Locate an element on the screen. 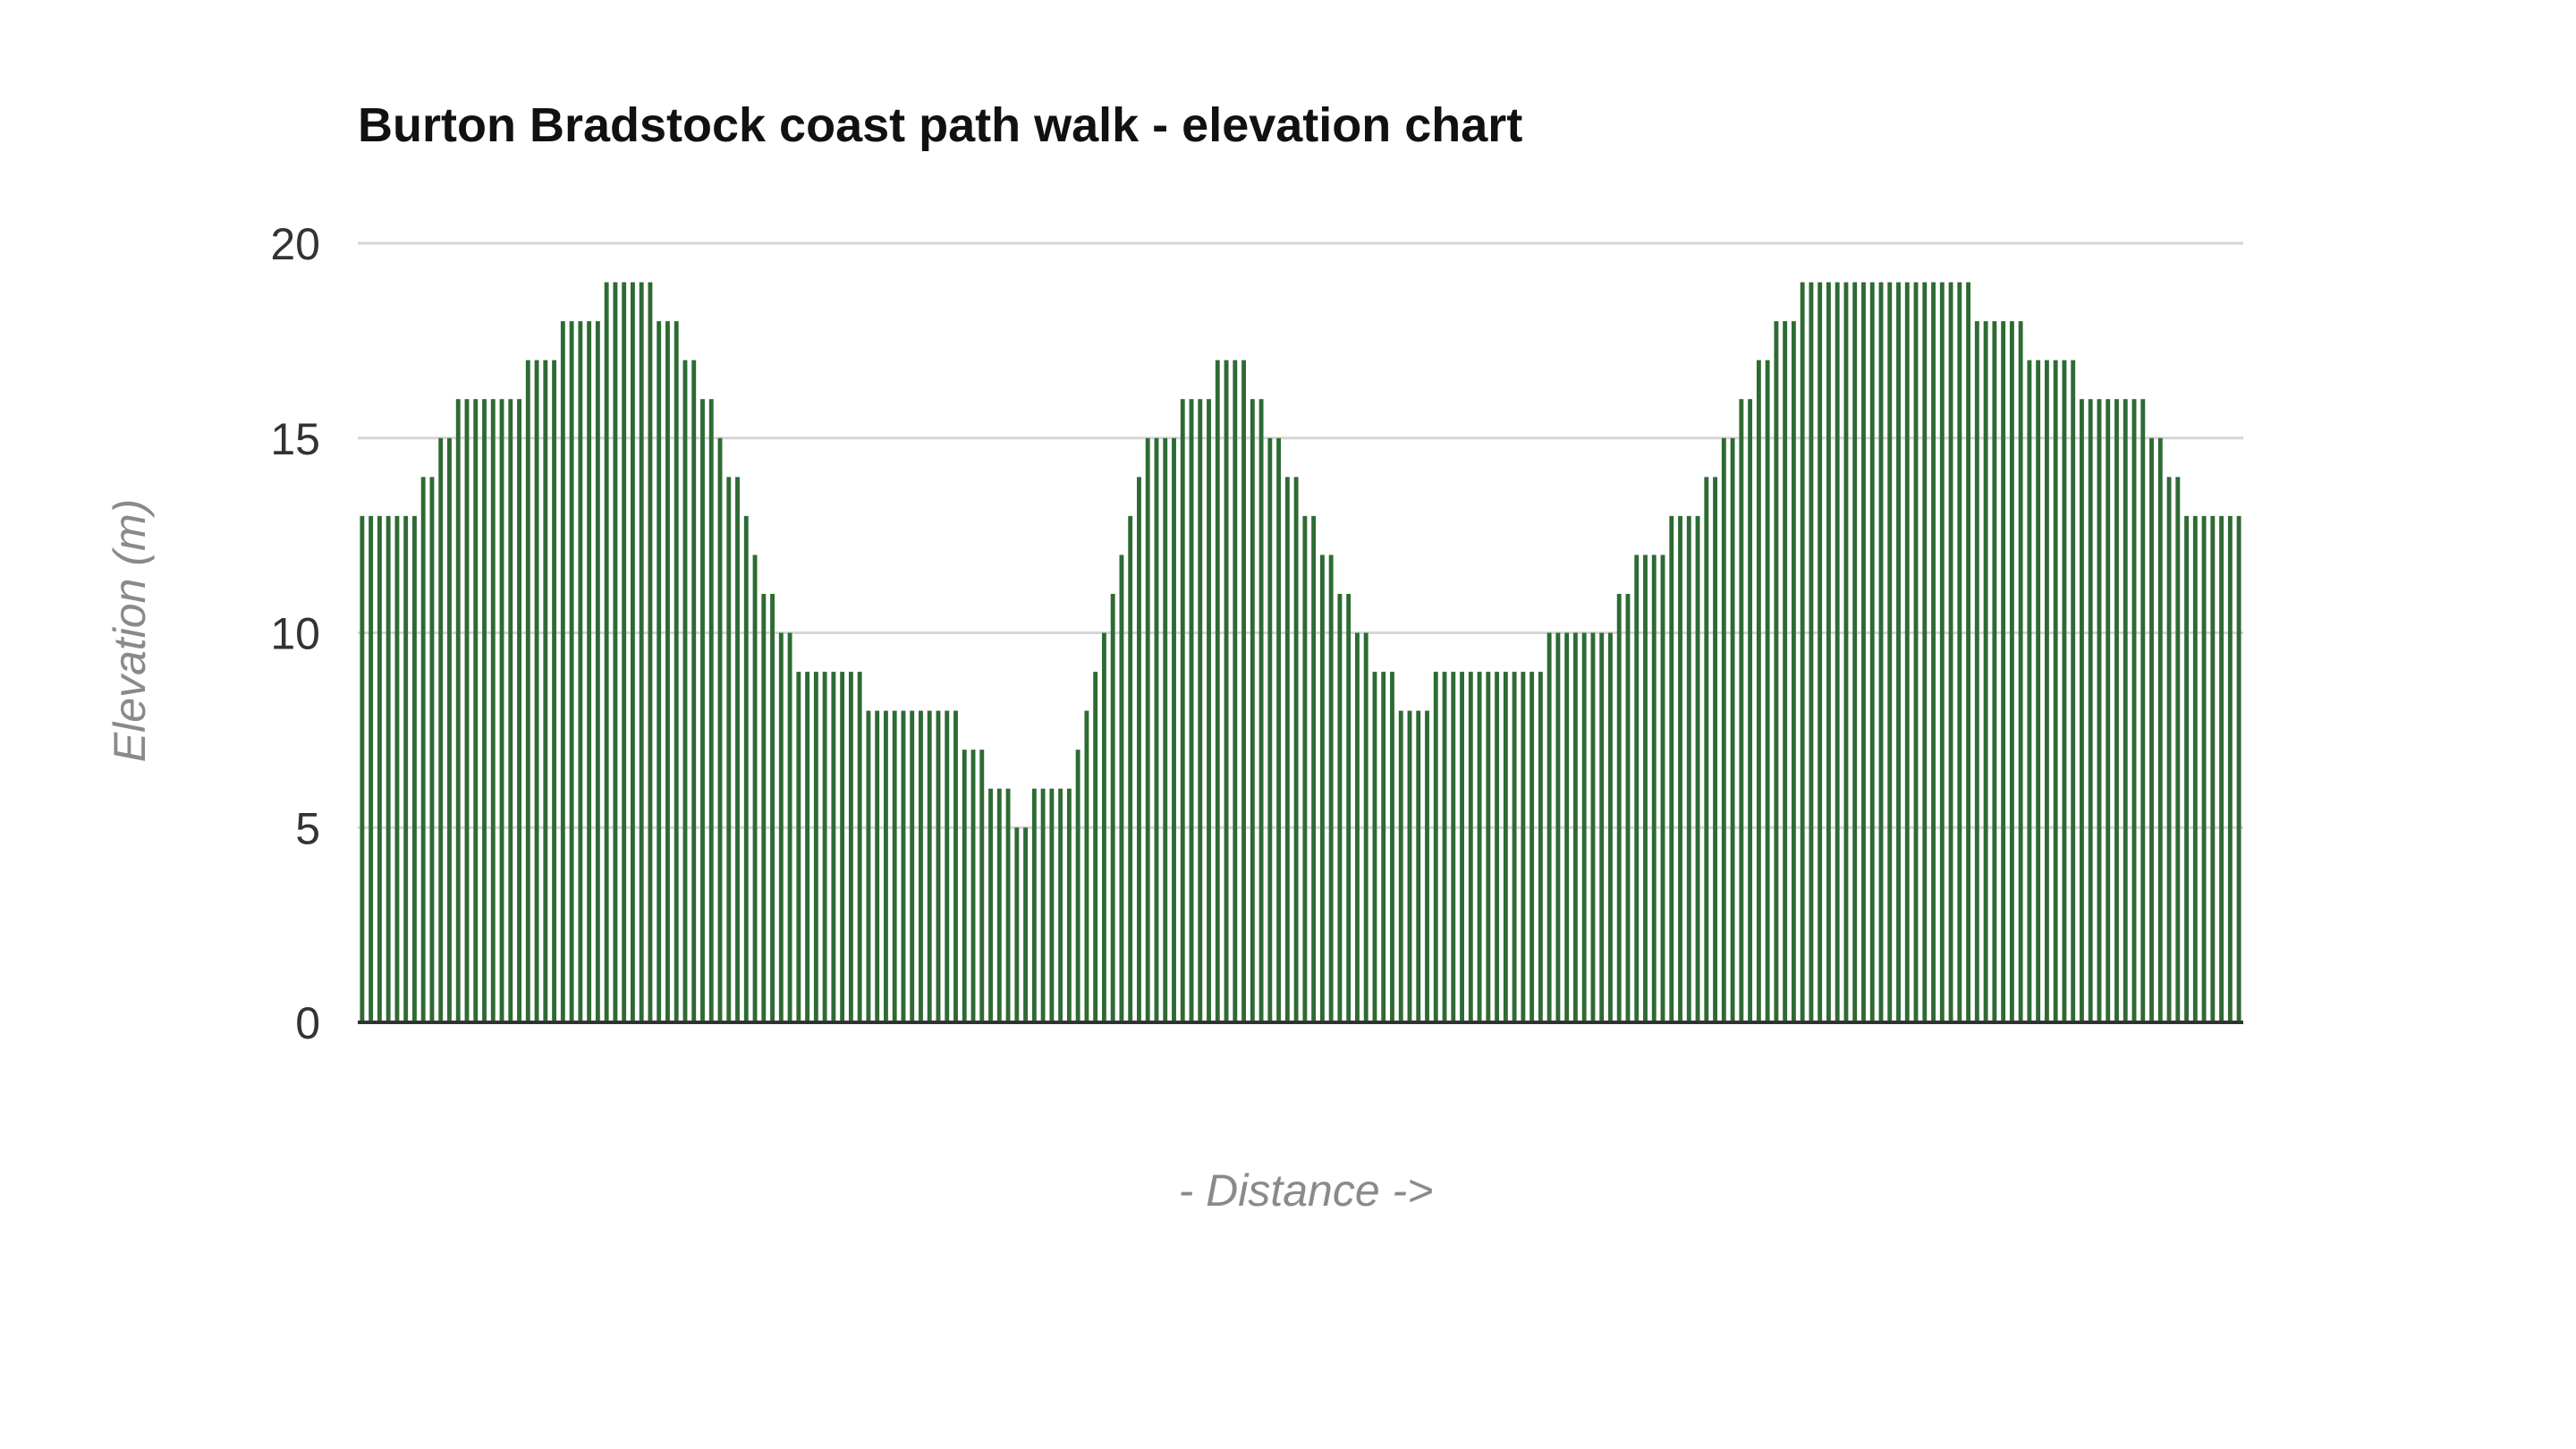  y-tick-label: 10 is located at coordinates (295, 634).